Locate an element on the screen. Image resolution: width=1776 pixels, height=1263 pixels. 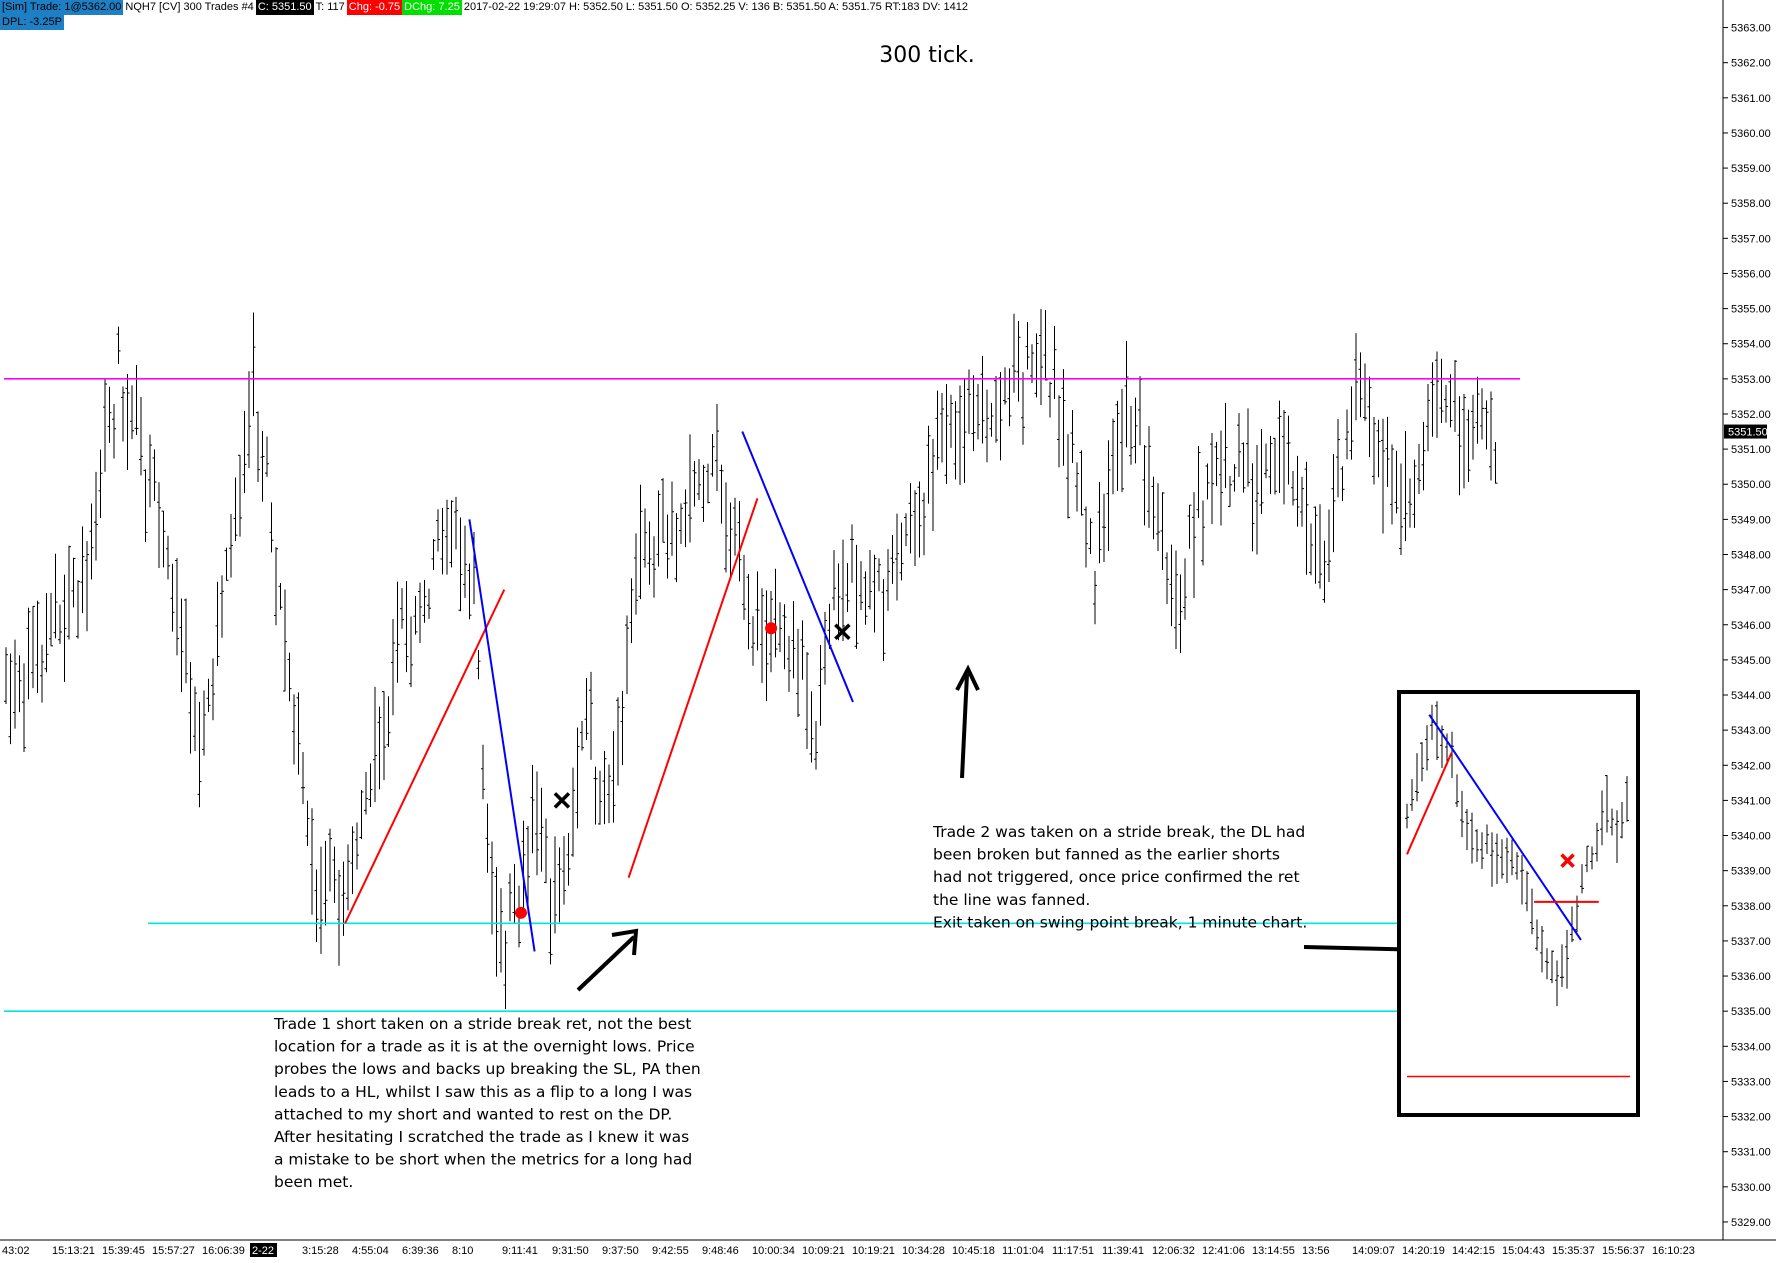
y-tick-label: 5334.00 is located at coordinates (1751, 1047).